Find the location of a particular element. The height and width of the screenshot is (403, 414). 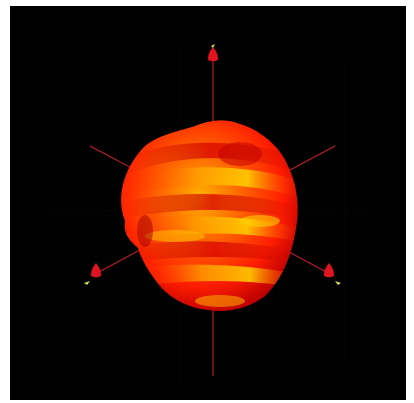

x-axis-arrowhead-icon is located at coordinates (92, 274).